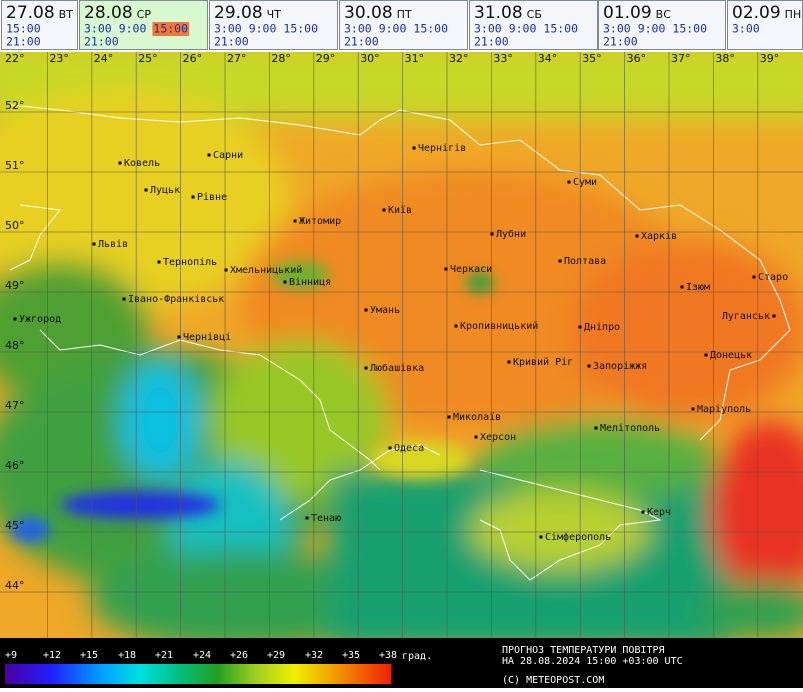 This screenshot has height=692, width=803. What do you see at coordinates (397, 368) in the screenshot?
I see `city-label: Любашівка` at bounding box center [397, 368].